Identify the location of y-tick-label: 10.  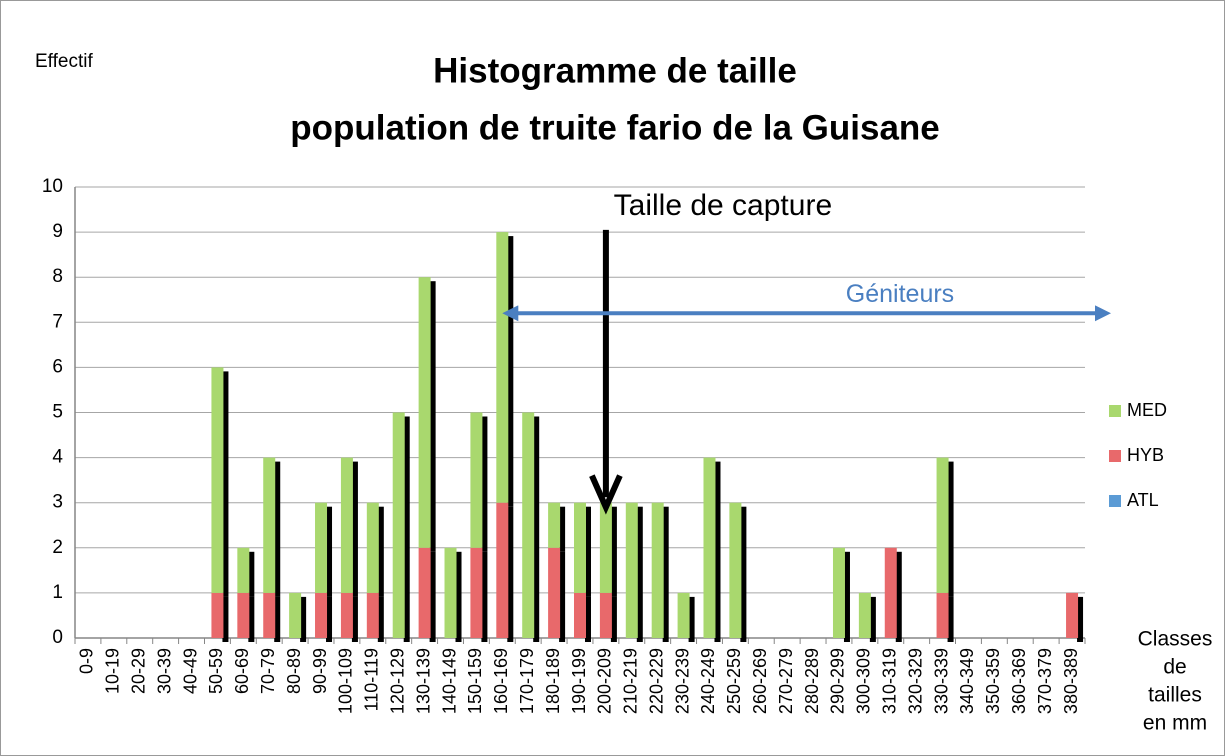
(52, 186).